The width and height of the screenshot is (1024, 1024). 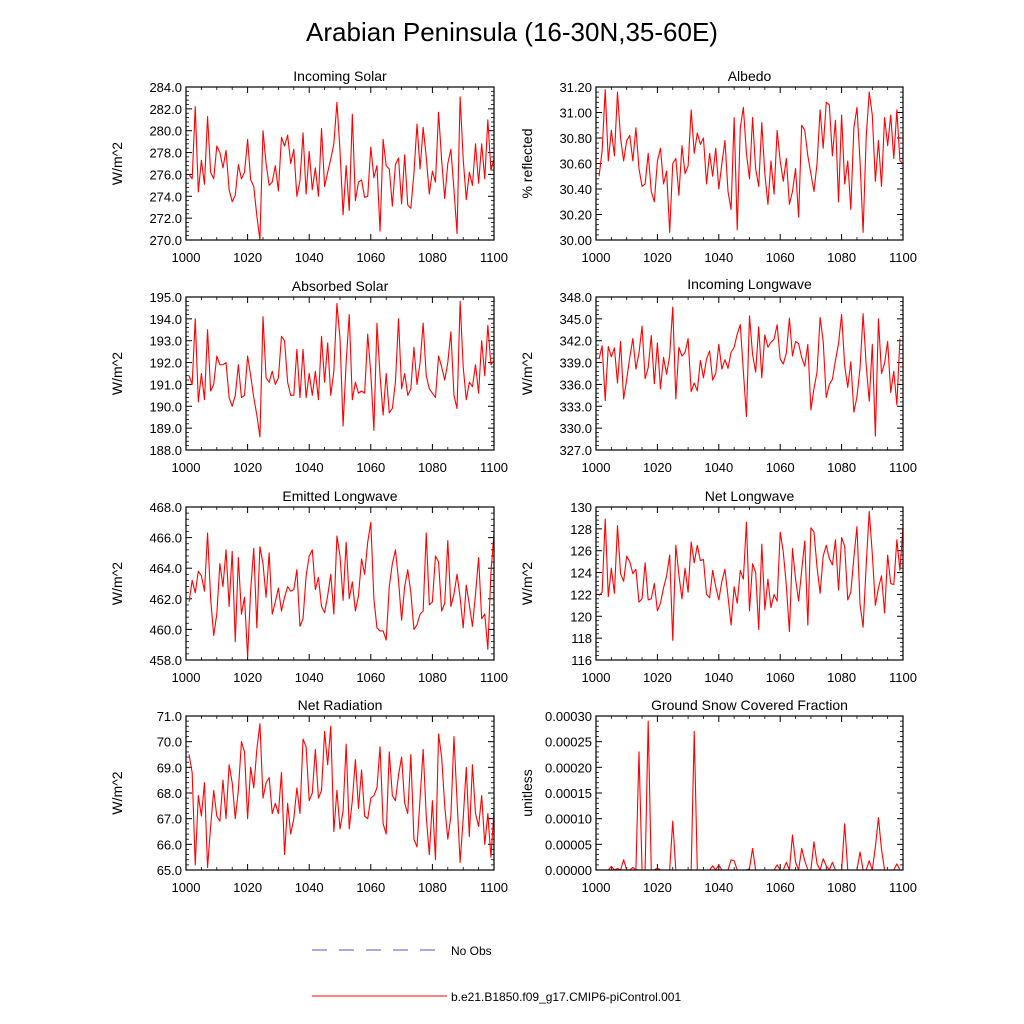 What do you see at coordinates (575, 319) in the screenshot?
I see `y-tick-label: 345.0` at bounding box center [575, 319].